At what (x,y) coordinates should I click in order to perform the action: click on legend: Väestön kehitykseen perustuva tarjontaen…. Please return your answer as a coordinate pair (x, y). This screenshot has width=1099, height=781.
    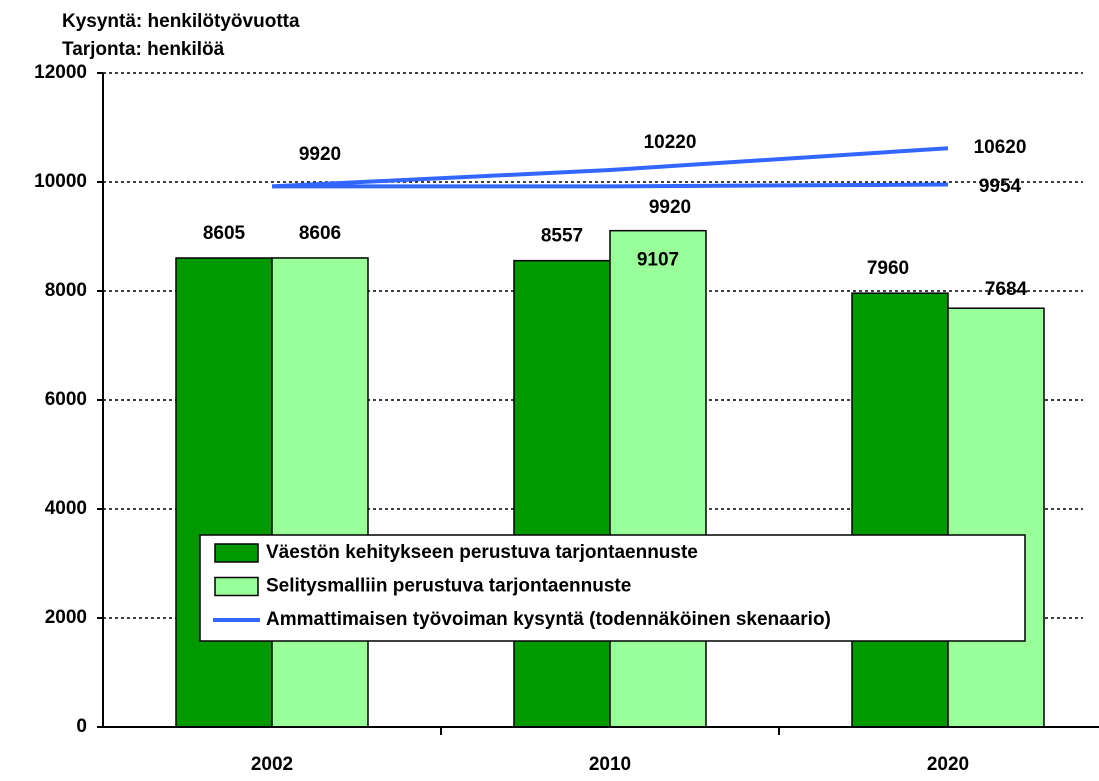
    Looking at the image, I should click on (612, 588).